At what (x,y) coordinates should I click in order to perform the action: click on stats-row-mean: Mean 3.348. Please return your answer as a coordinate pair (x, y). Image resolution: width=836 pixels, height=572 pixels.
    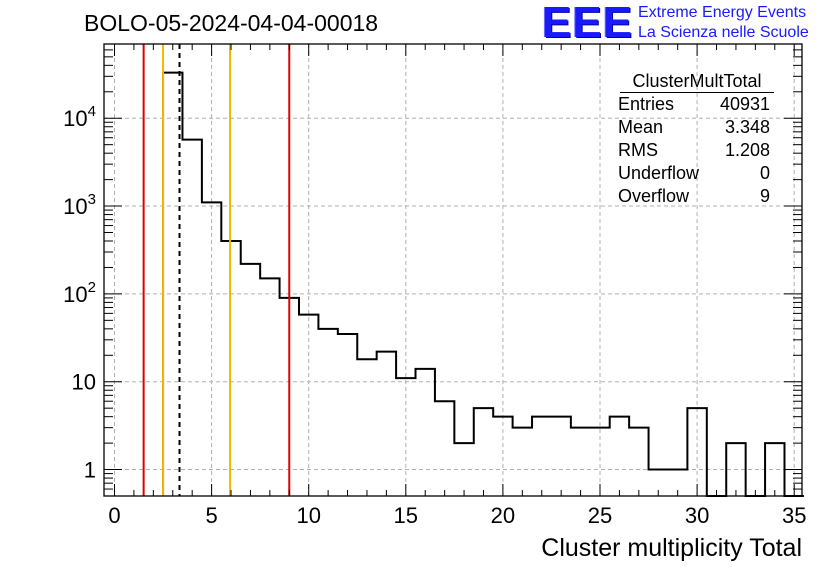
    Looking at the image, I should click on (695, 127).